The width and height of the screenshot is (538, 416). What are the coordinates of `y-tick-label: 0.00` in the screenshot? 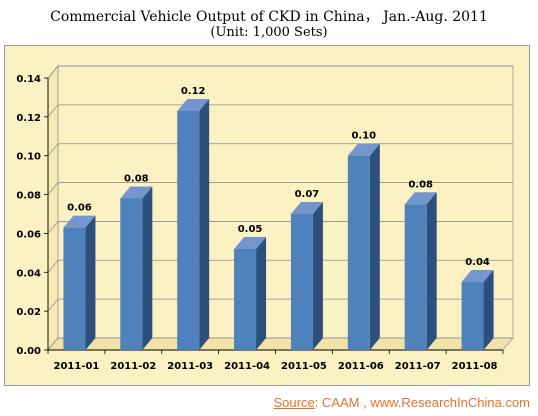 It's located at (28, 351).